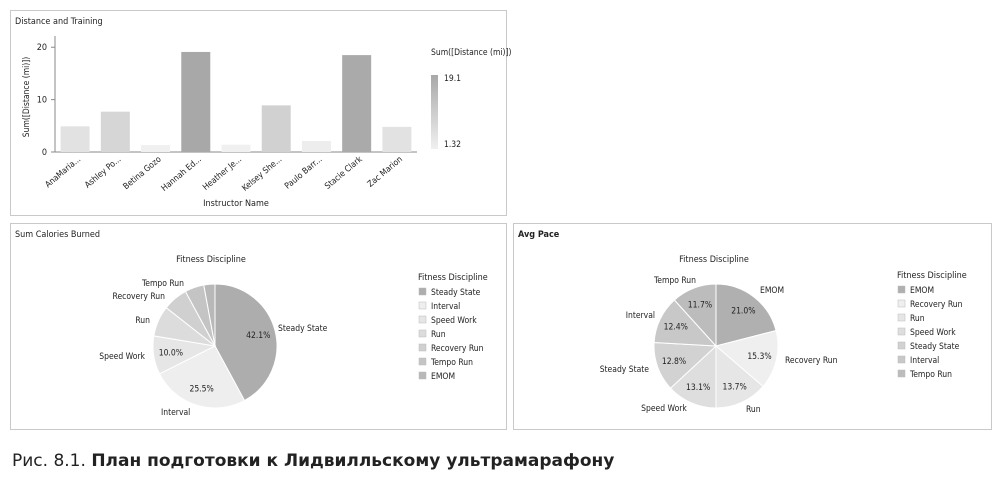  Describe the element at coordinates (44, 153) in the screenshot. I see `y-tick-label: 0` at that location.